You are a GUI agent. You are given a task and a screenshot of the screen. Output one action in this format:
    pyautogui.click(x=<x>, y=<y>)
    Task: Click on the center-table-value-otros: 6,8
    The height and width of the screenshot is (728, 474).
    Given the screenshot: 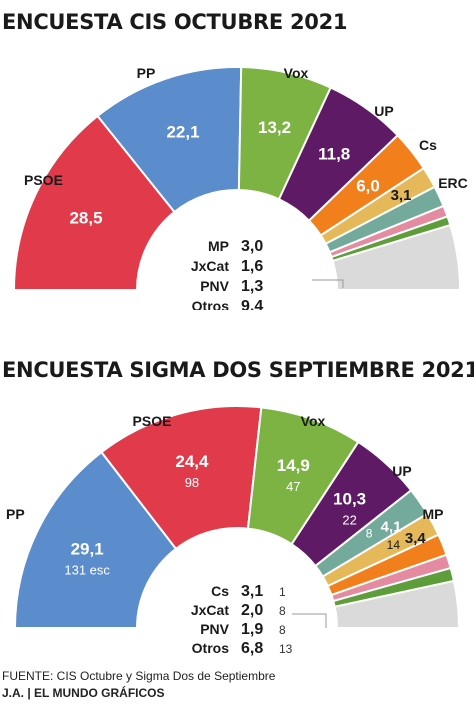 What is the action you would take?
    pyautogui.click(x=252, y=648)
    